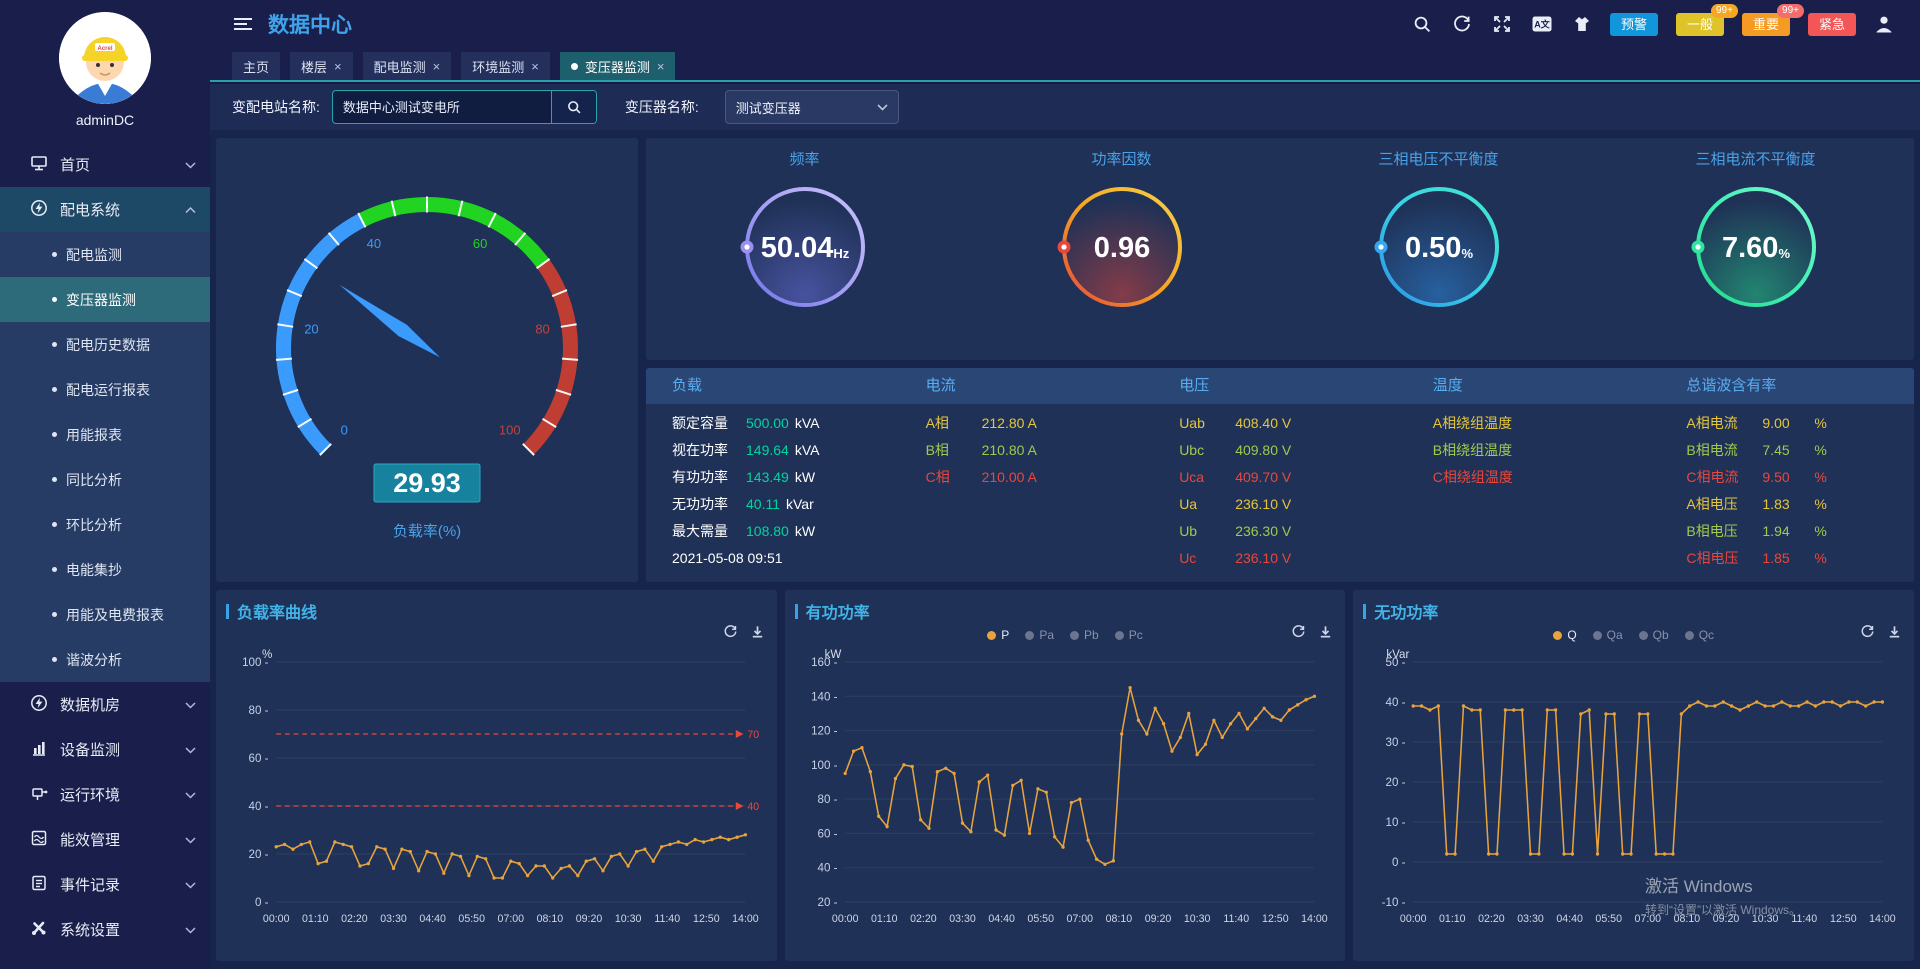 This screenshot has width=1920, height=969. I want to click on tab-label: 变压器监测, so click(617, 67).